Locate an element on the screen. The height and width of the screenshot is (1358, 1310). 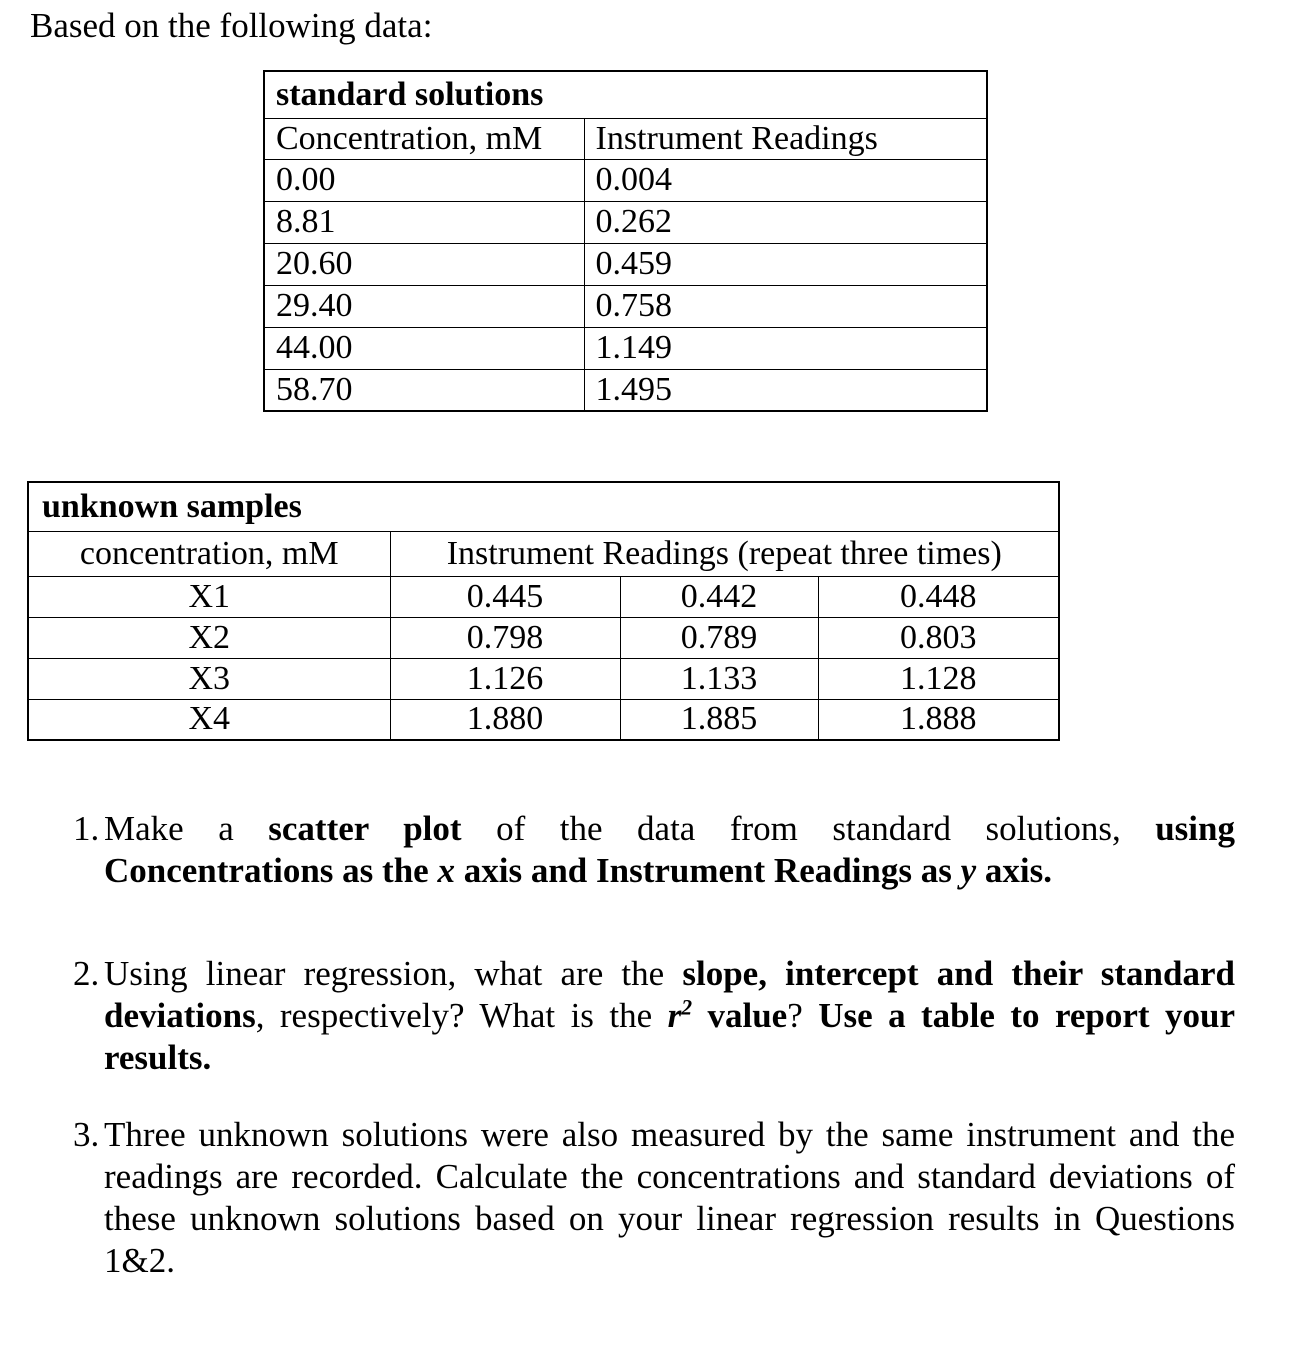
table-row: 58.70 1.495 is located at coordinates (625, 390).